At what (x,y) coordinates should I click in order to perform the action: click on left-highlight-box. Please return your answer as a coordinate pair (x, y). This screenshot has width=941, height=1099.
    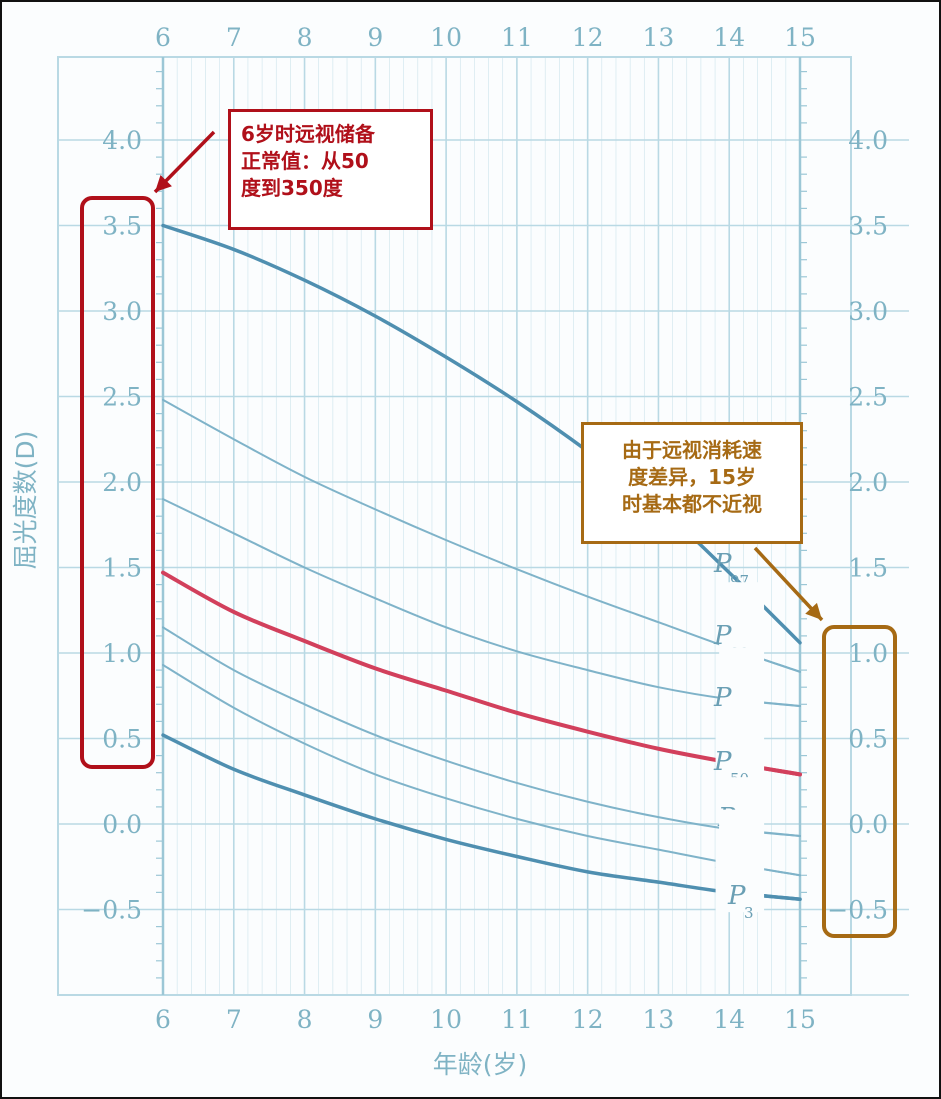
    Looking at the image, I should click on (117, 482).